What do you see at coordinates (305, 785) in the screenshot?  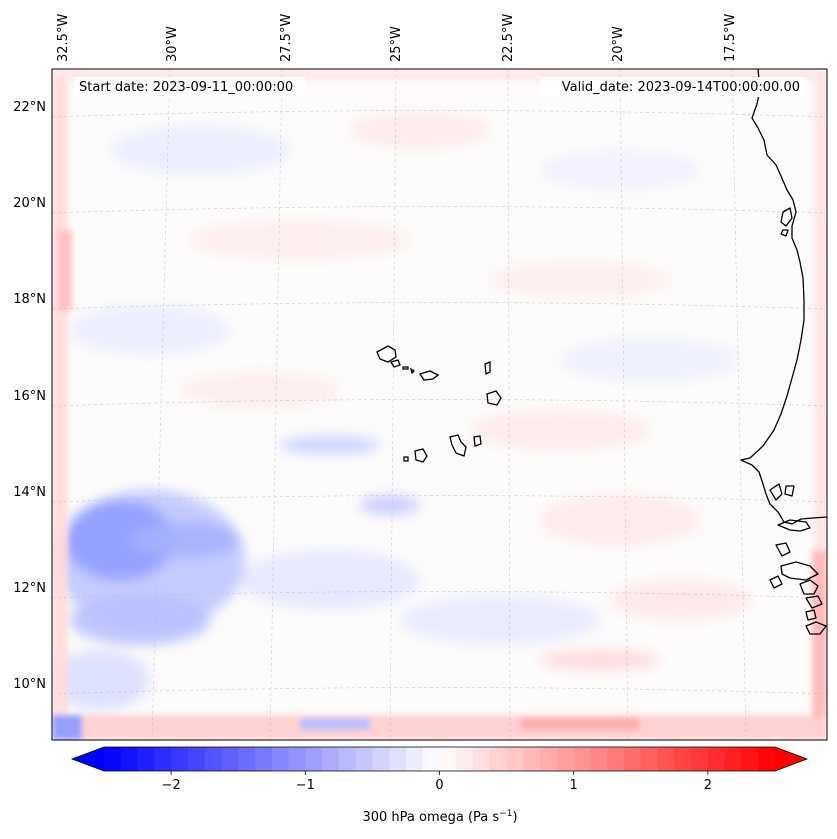 I see `colorbar-tick-label: −1` at bounding box center [305, 785].